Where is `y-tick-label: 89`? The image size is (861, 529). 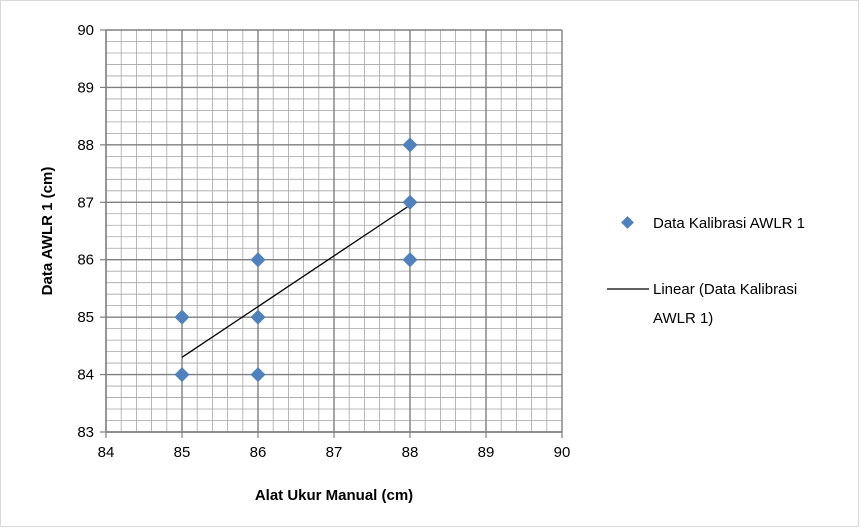
y-tick-label: 89 is located at coordinates (85, 87).